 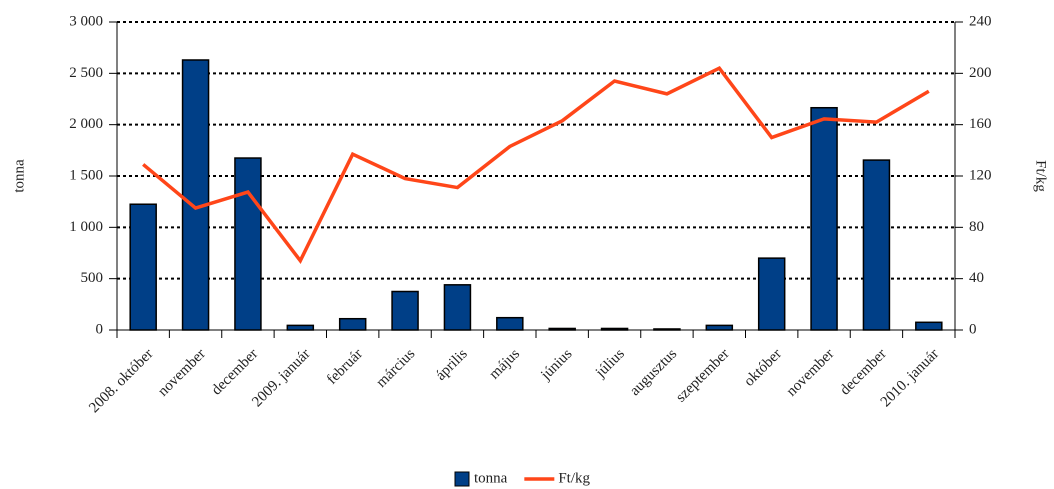 What do you see at coordinates (86, 227) in the screenshot?
I see `y-tick-label: 1 000` at bounding box center [86, 227].